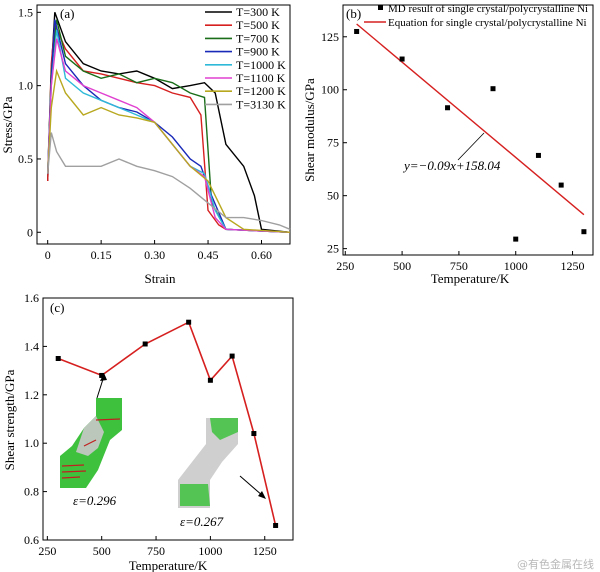 The image size is (600, 572). I want to click on shear-strength-line, so click(167, 423).